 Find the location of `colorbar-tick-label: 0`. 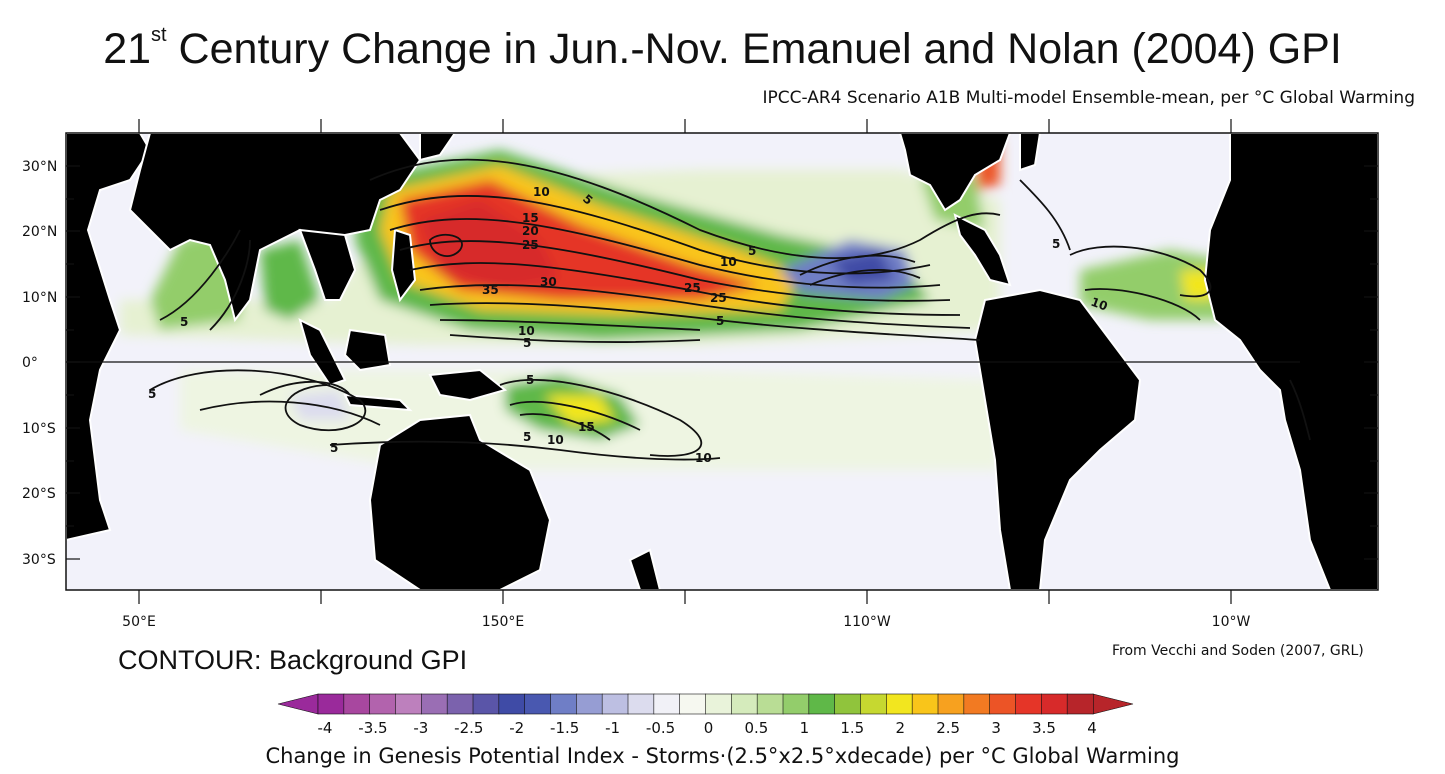

colorbar-tick-label: 0 is located at coordinates (709, 728).